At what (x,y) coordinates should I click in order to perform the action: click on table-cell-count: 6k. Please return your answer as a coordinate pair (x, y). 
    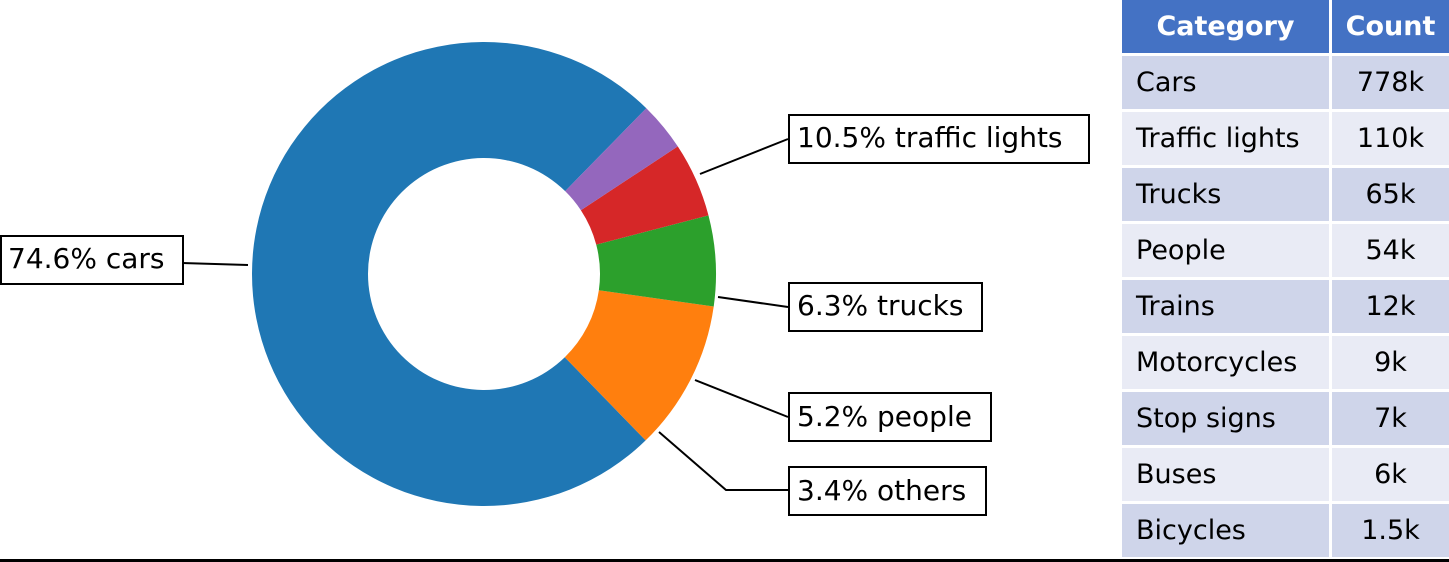
    Looking at the image, I should click on (1390, 473).